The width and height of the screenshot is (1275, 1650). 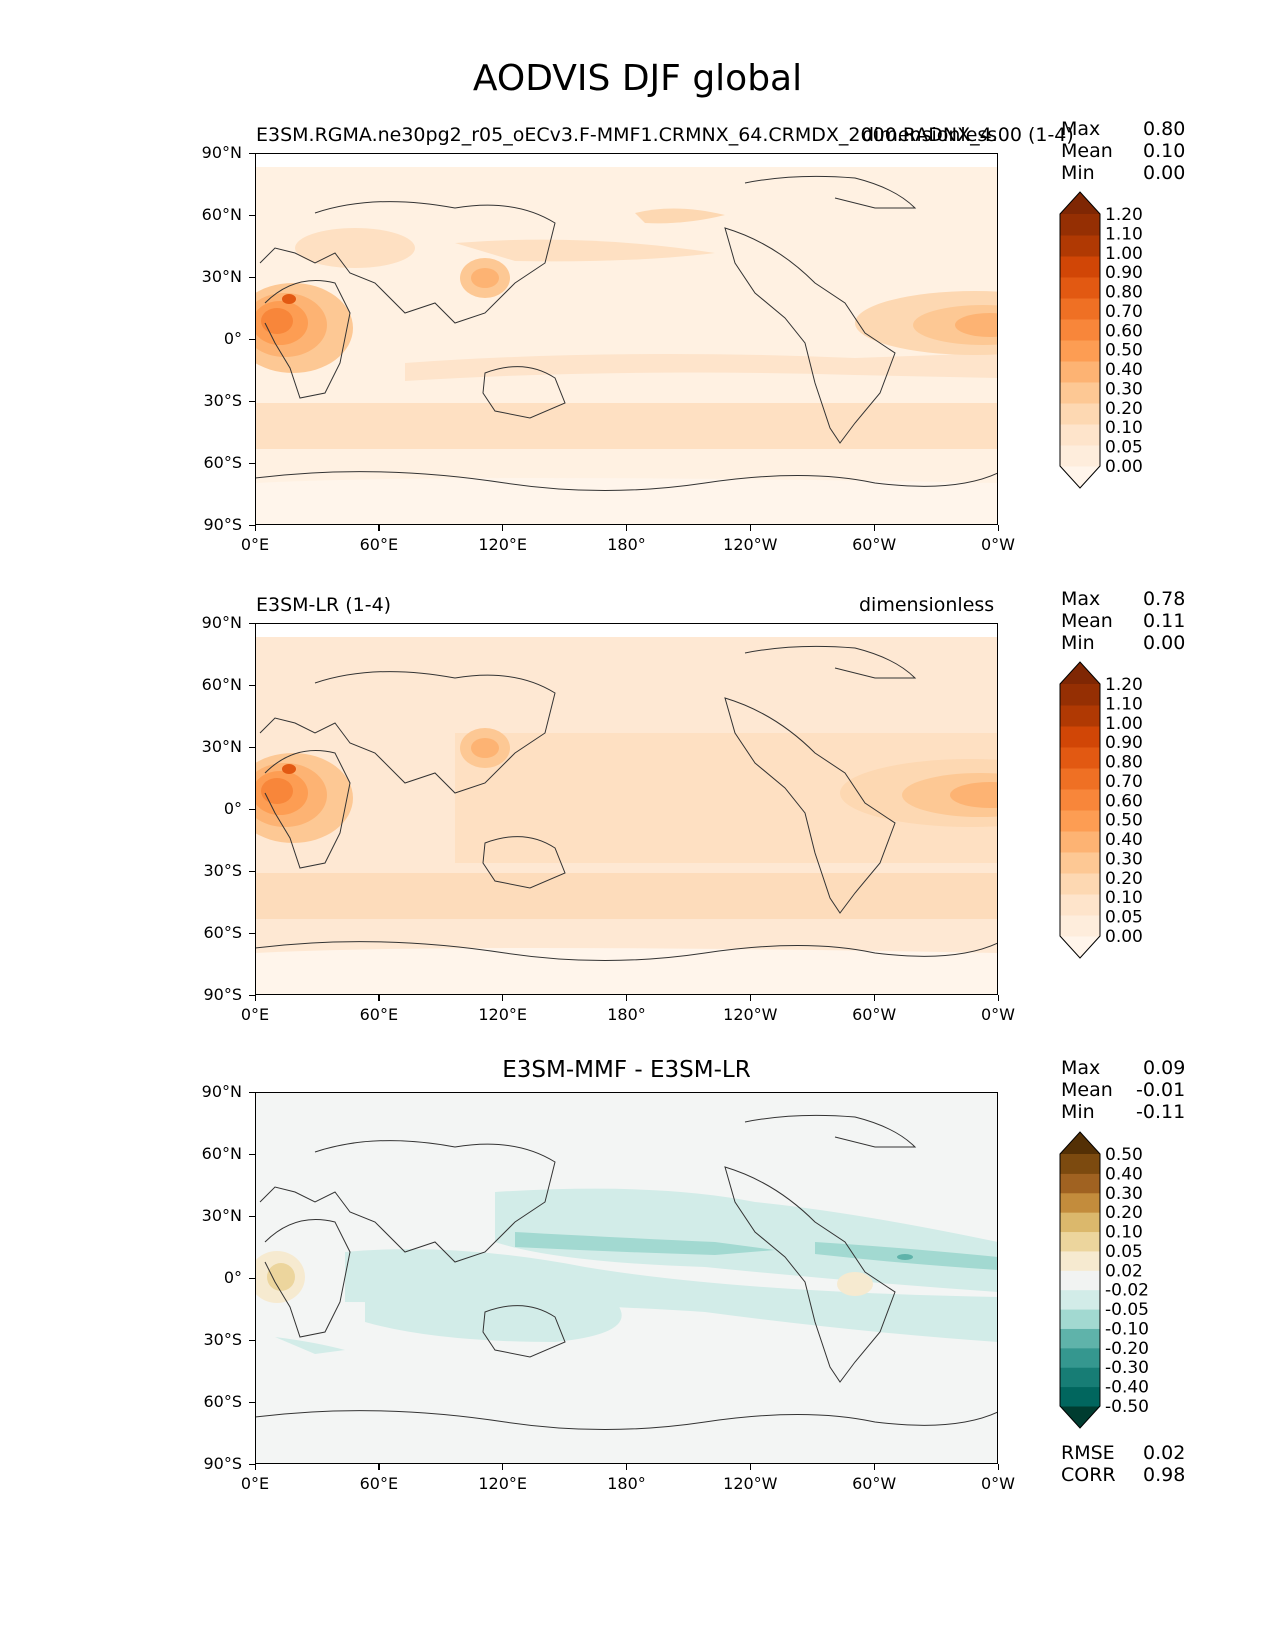 I want to click on panel-title-left: E3SM-LR (1-4), so click(x=324, y=605).